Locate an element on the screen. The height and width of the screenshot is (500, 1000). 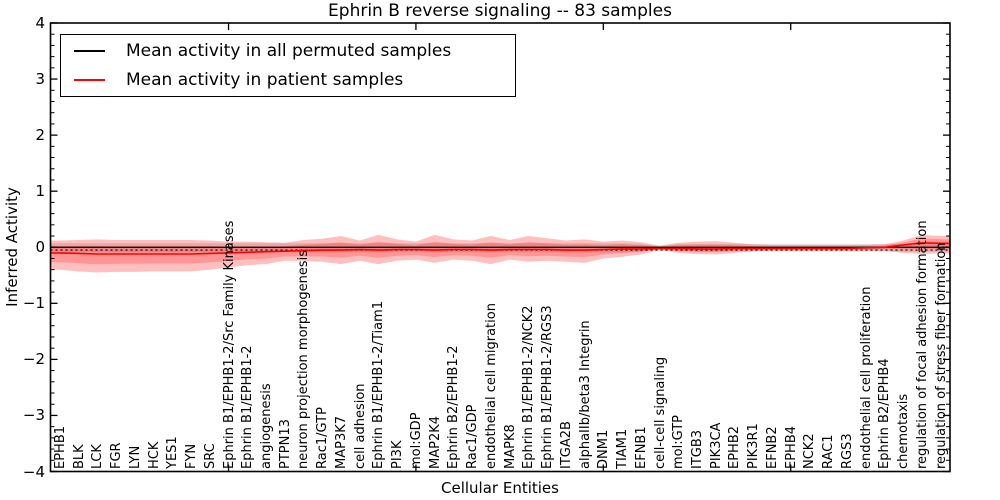
entity-label: Ephrin B1/EPHB1-2/Tiam1 is located at coordinates (379, 384).